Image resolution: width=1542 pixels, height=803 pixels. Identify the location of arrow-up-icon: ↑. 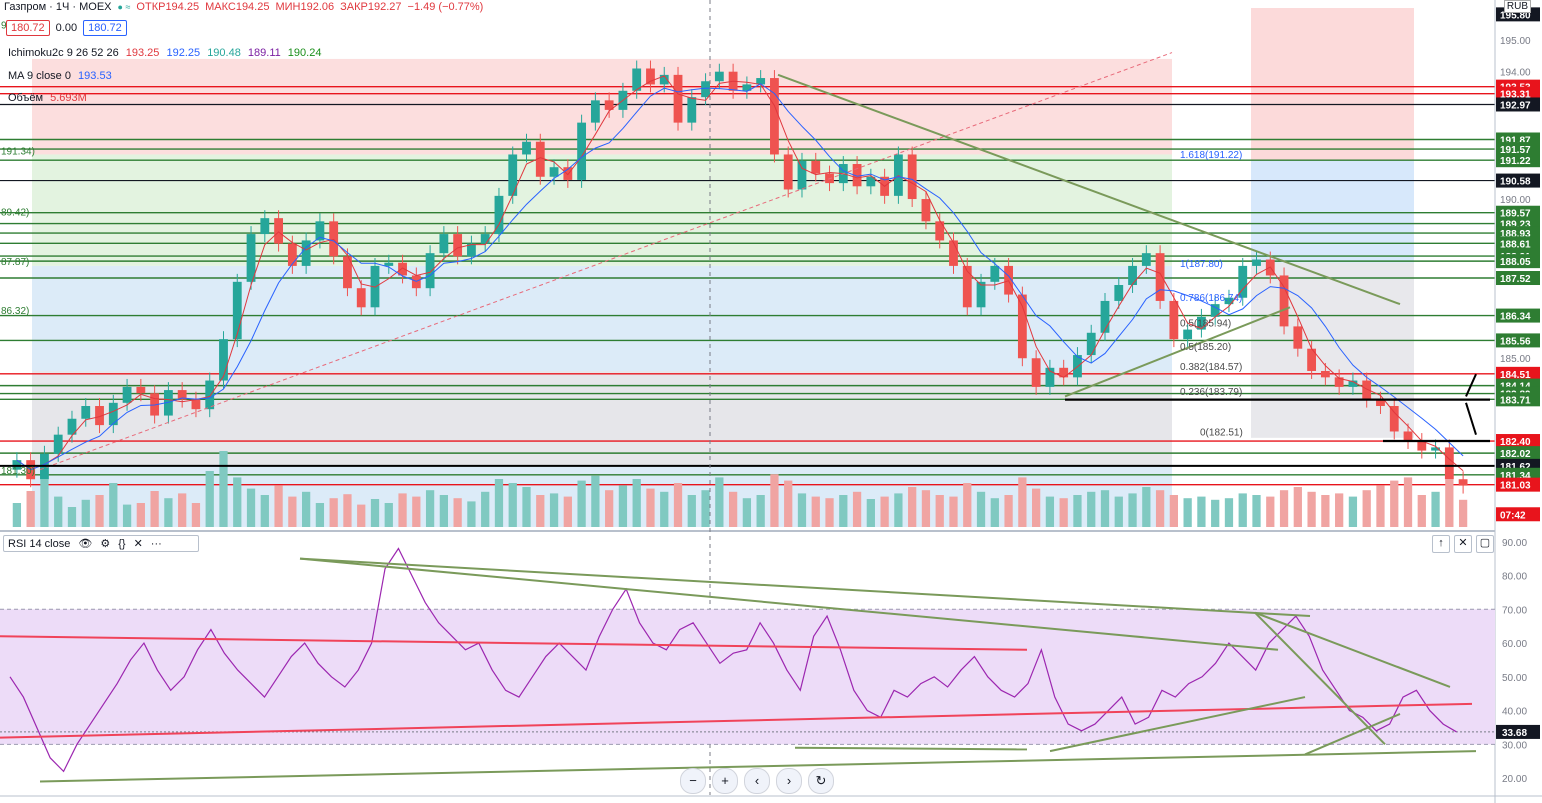
(1441, 544).